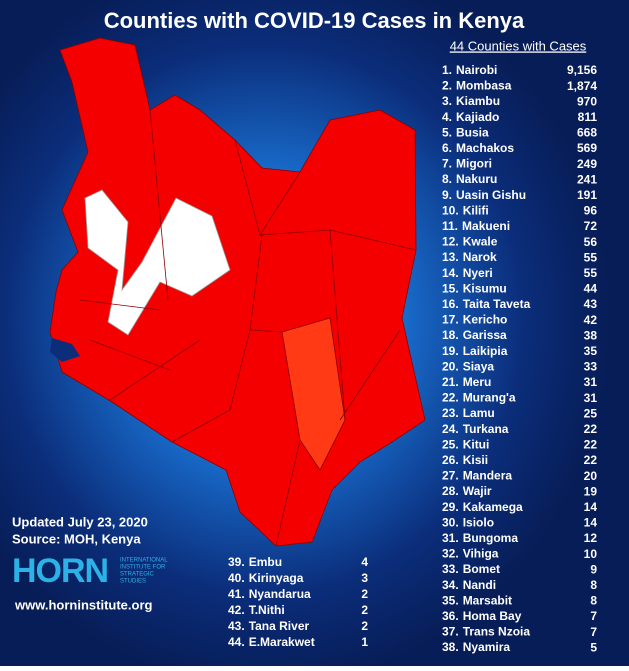 The width and height of the screenshot is (629, 671). Describe the element at coordinates (143, 568) in the screenshot. I see `logo-sub: INSTITUTE FOR` at that location.